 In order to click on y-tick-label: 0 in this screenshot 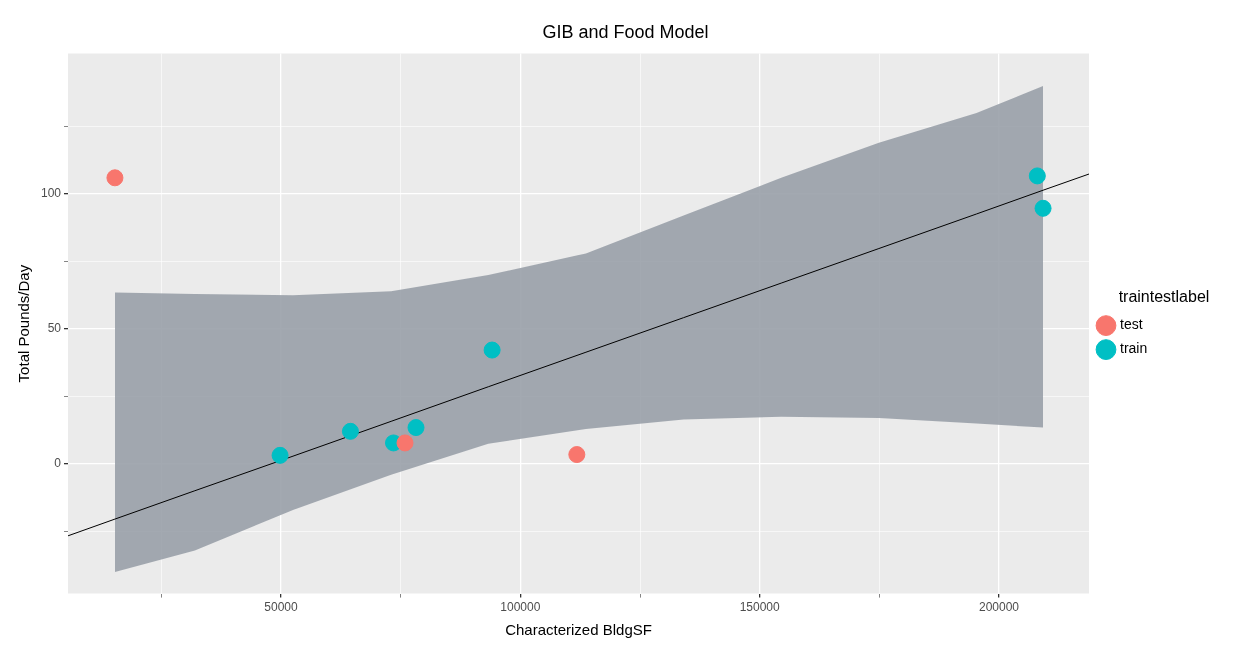, I will do `click(58, 463)`.